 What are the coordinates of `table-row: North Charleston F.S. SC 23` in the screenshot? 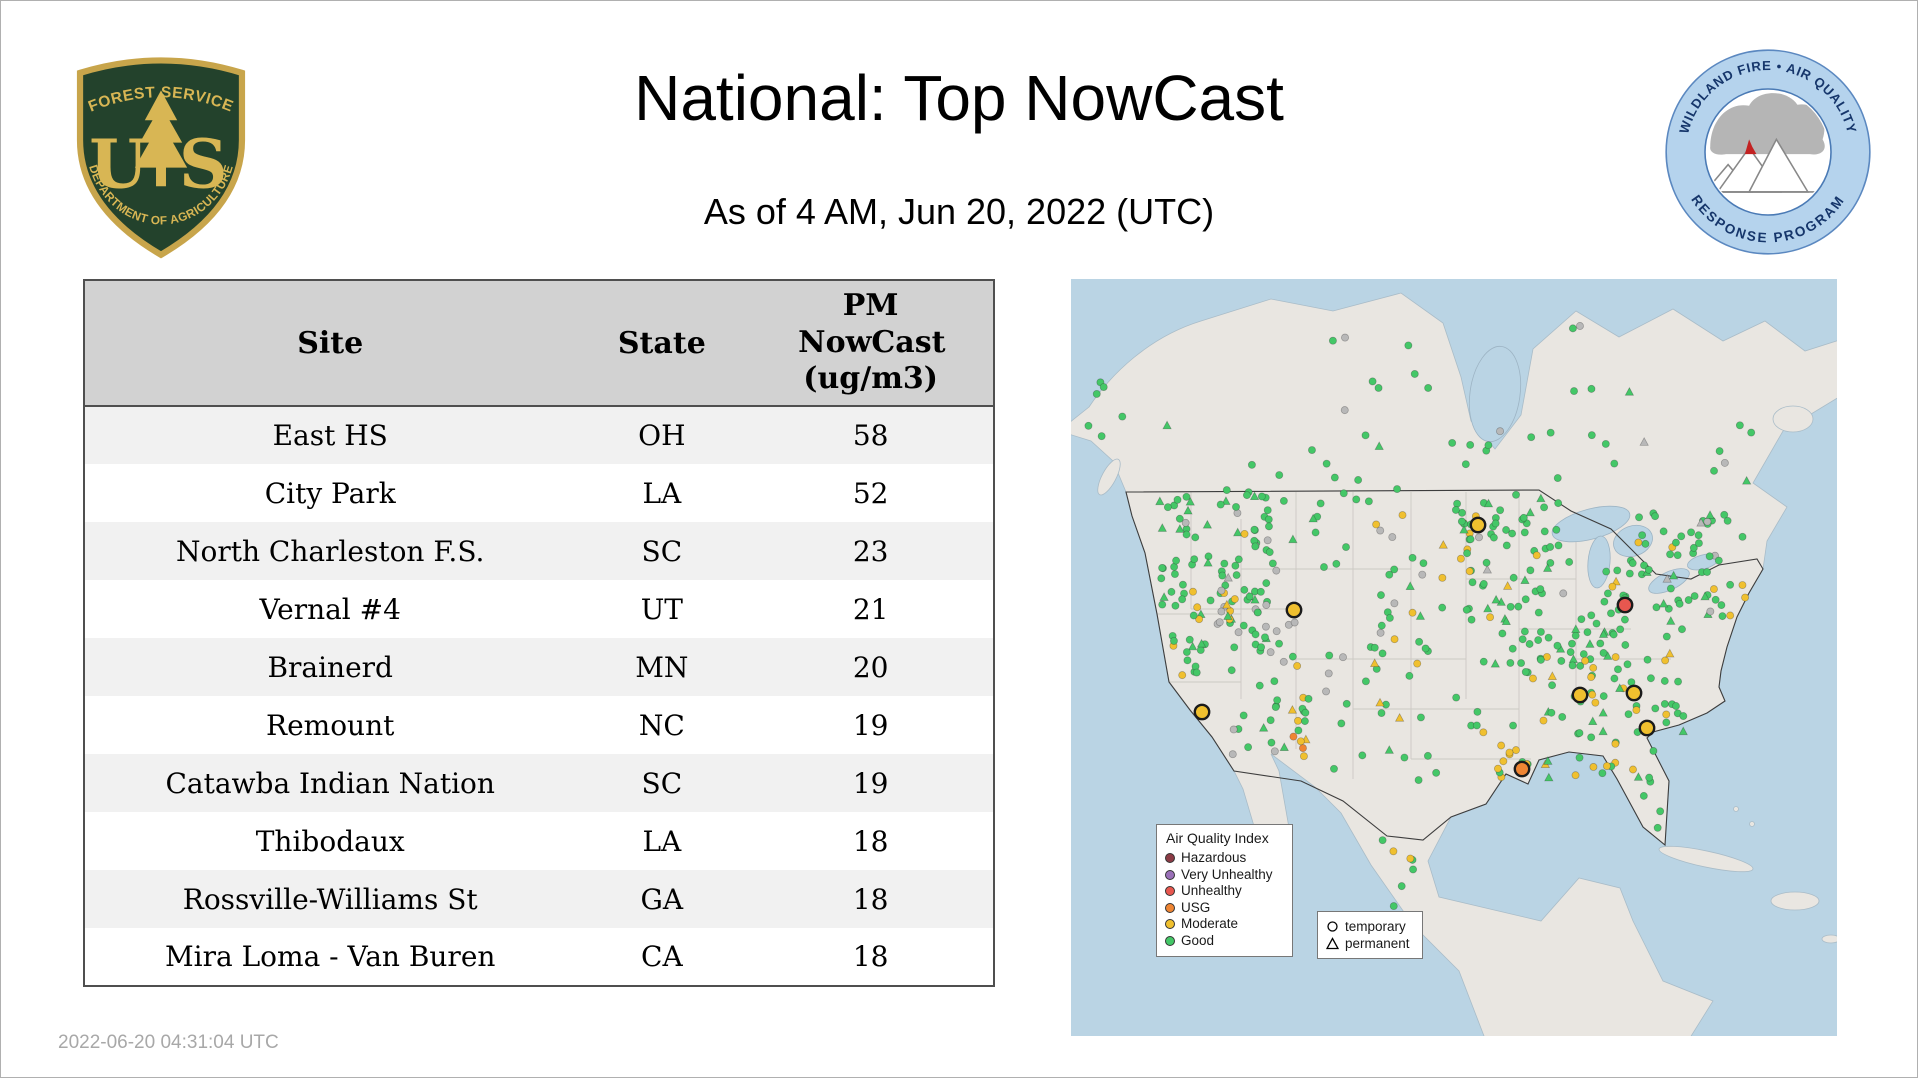 It's located at (539, 551).